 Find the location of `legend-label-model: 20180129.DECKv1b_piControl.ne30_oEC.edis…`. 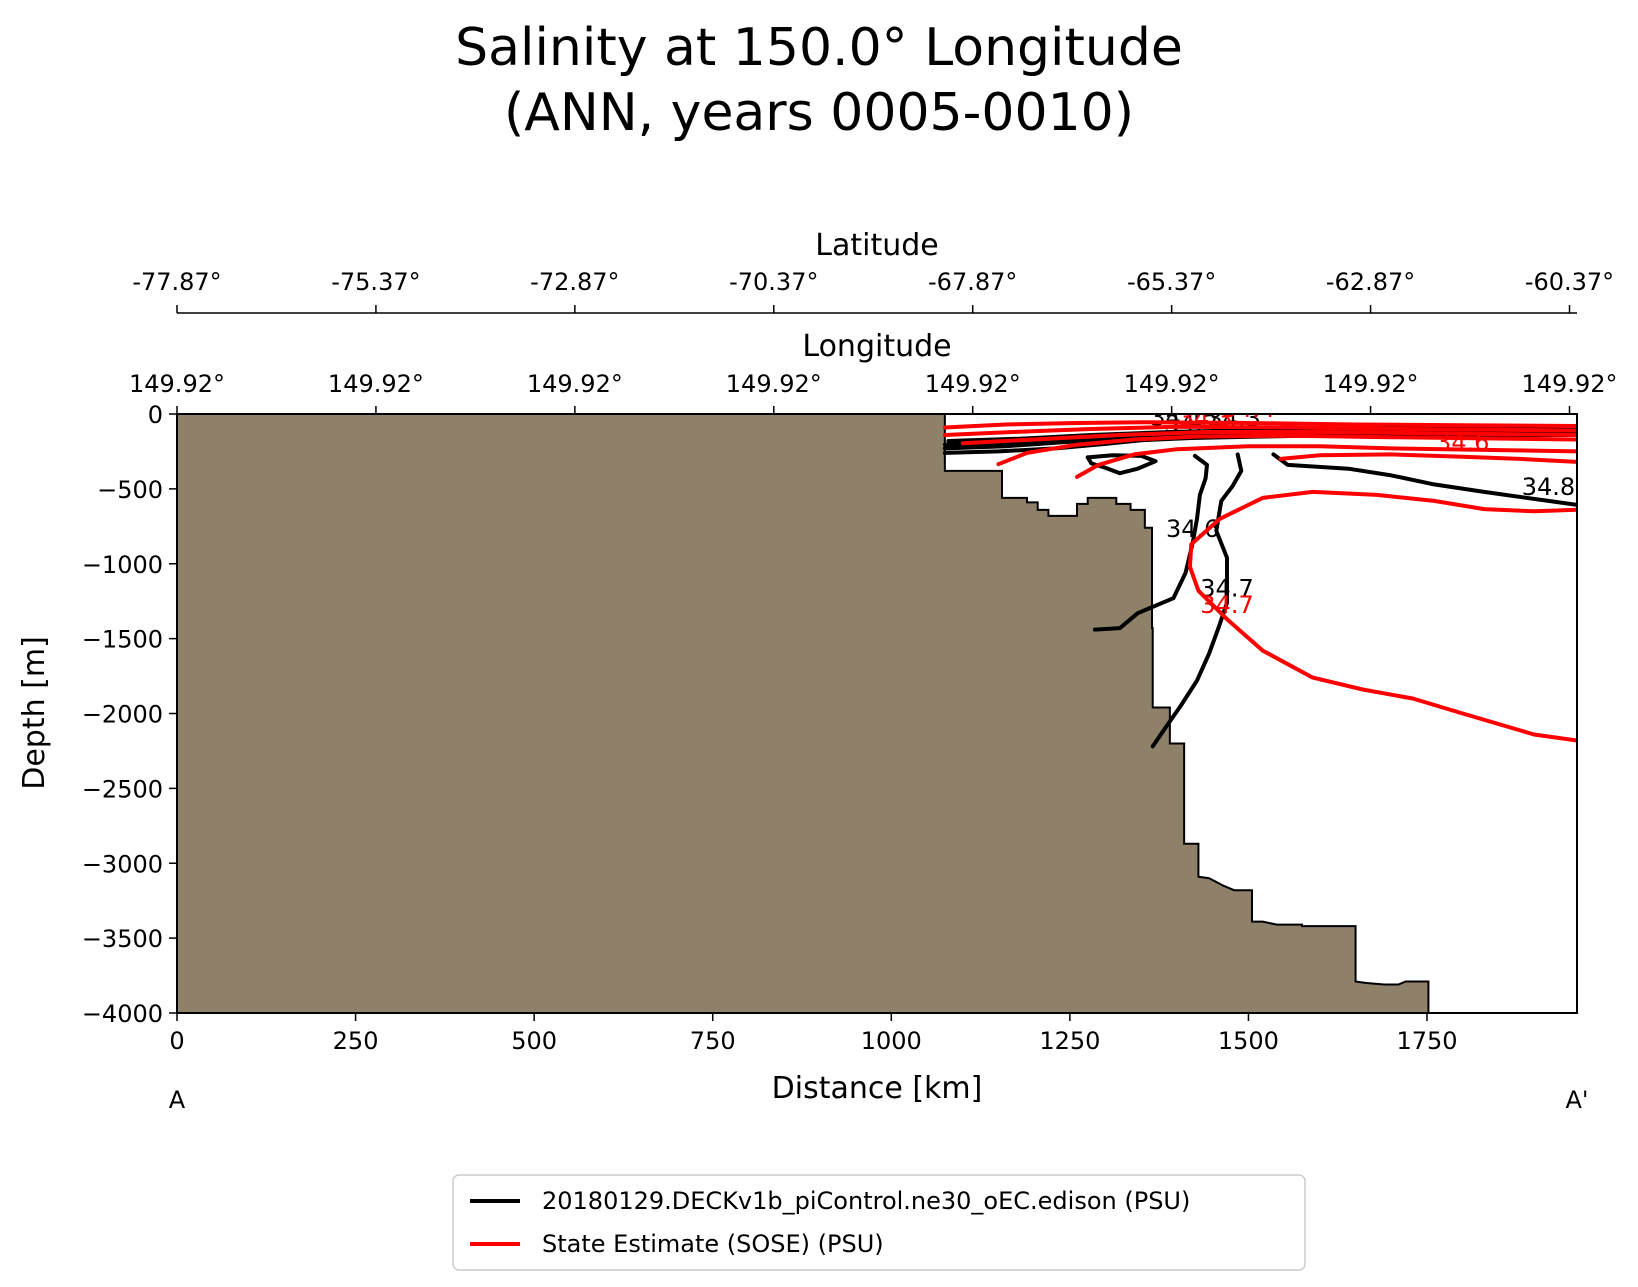

legend-label-model: 20180129.DECKv1b_piControl.ne30_oEC.edis… is located at coordinates (866, 1201).